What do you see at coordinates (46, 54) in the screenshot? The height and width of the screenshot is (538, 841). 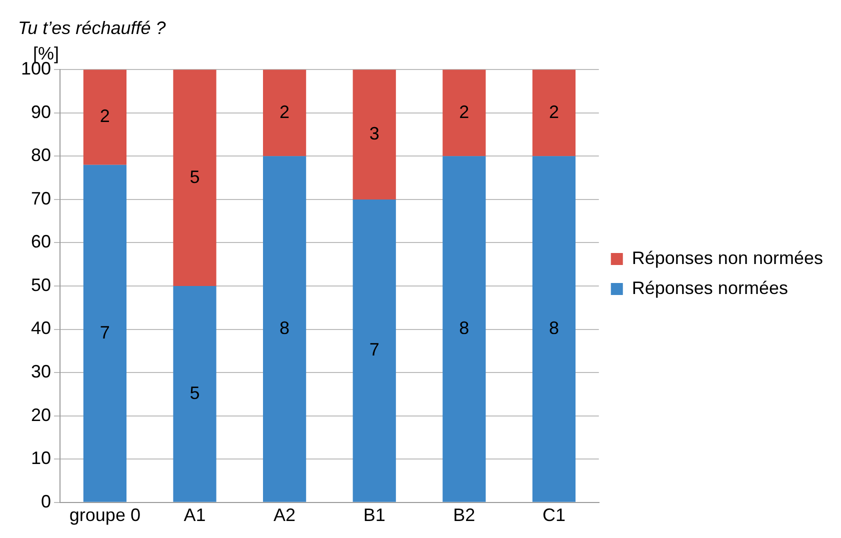 I see `y-axis-title: [%]` at bounding box center [46, 54].